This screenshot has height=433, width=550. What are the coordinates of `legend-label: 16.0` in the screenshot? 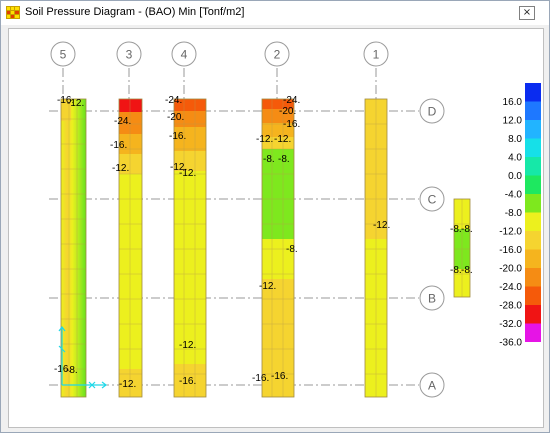 It's located at (513, 102).